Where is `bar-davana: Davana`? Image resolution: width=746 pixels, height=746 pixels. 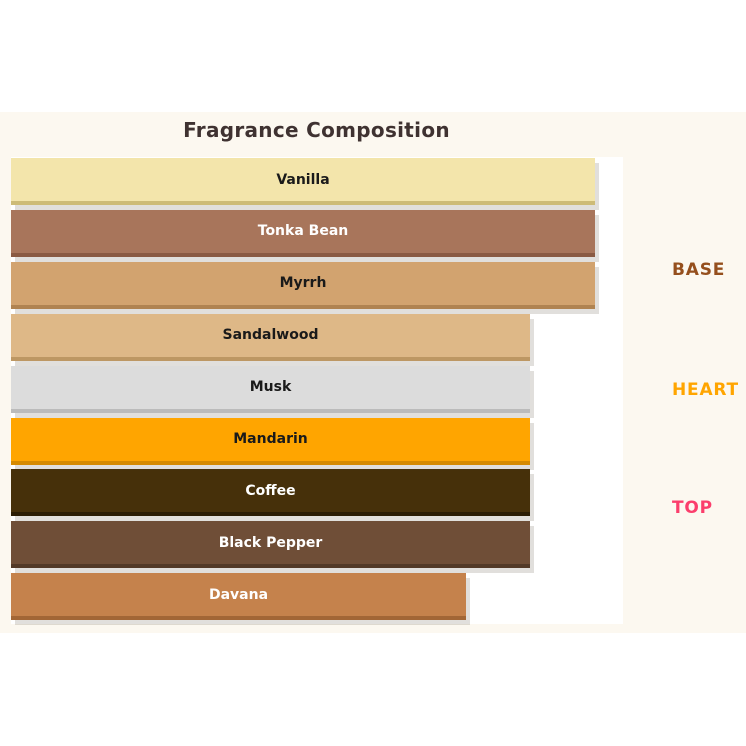 bar-davana: Davana is located at coordinates (238, 597).